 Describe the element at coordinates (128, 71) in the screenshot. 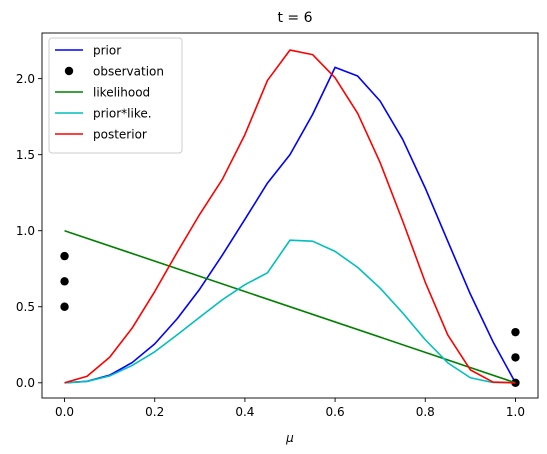

I see `legend-label: observation` at that location.